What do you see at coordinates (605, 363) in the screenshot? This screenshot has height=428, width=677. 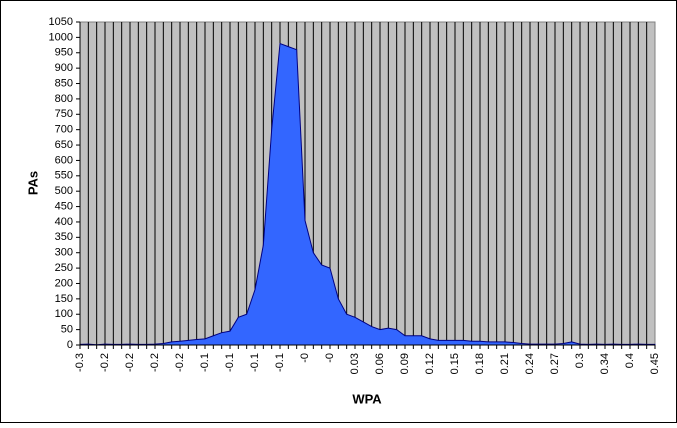 I see `x-tick-label: 0.34` at bounding box center [605, 363].